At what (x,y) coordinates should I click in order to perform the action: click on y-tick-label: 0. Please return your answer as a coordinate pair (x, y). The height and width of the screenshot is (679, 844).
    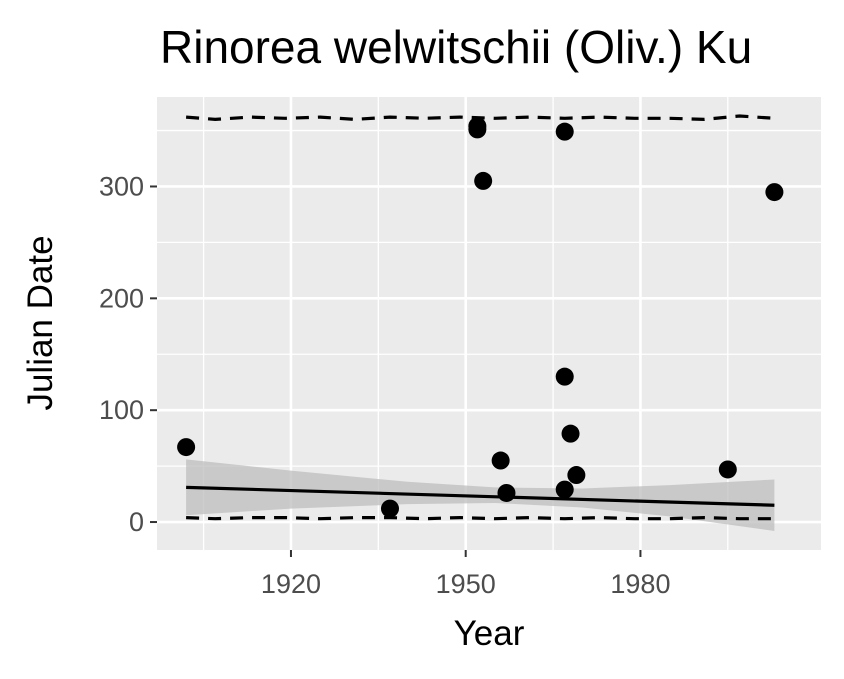
    Looking at the image, I should click on (136, 522).